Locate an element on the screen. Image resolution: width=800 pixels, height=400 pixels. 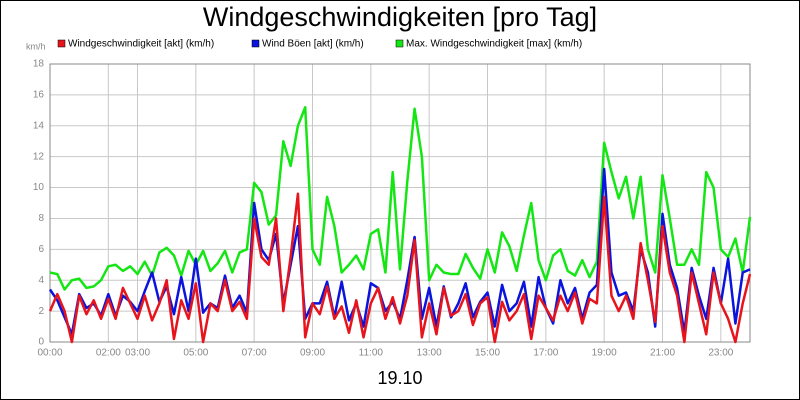
x-tick-label: 15:00 is located at coordinates (487, 353).